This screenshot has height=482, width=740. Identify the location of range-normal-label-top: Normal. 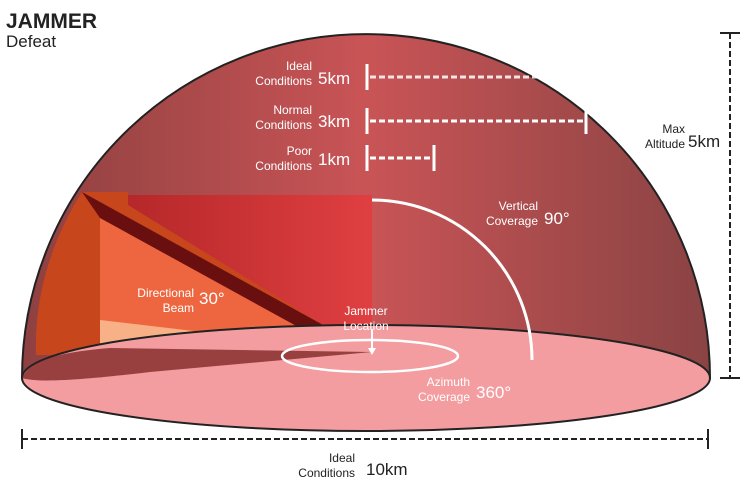
(292, 110).